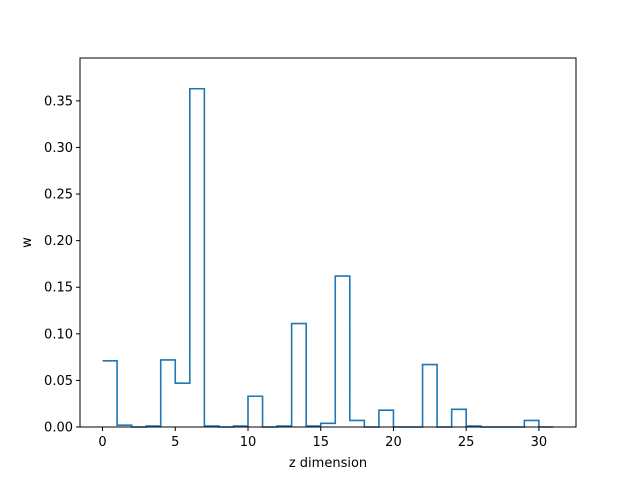  What do you see at coordinates (393, 442) in the screenshot?
I see `x-tick-label: 20` at bounding box center [393, 442].